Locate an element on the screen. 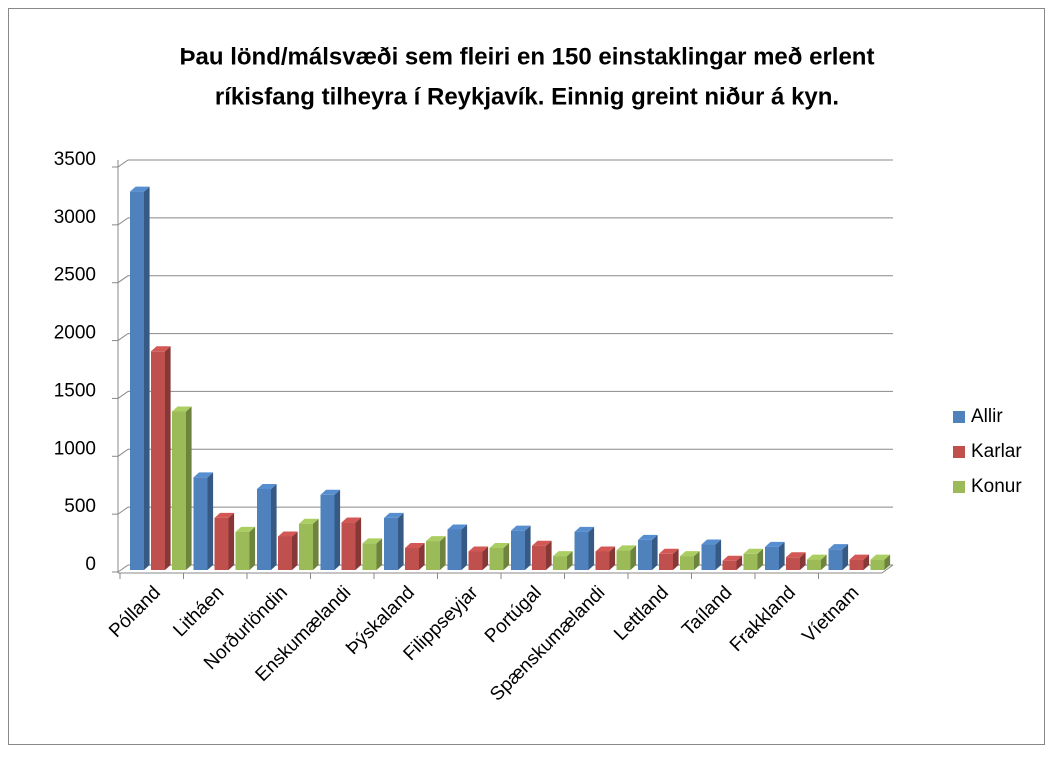 Image resolution: width=1053 pixels, height=758 pixels. y-tick-label: 2500 is located at coordinates (75, 275).